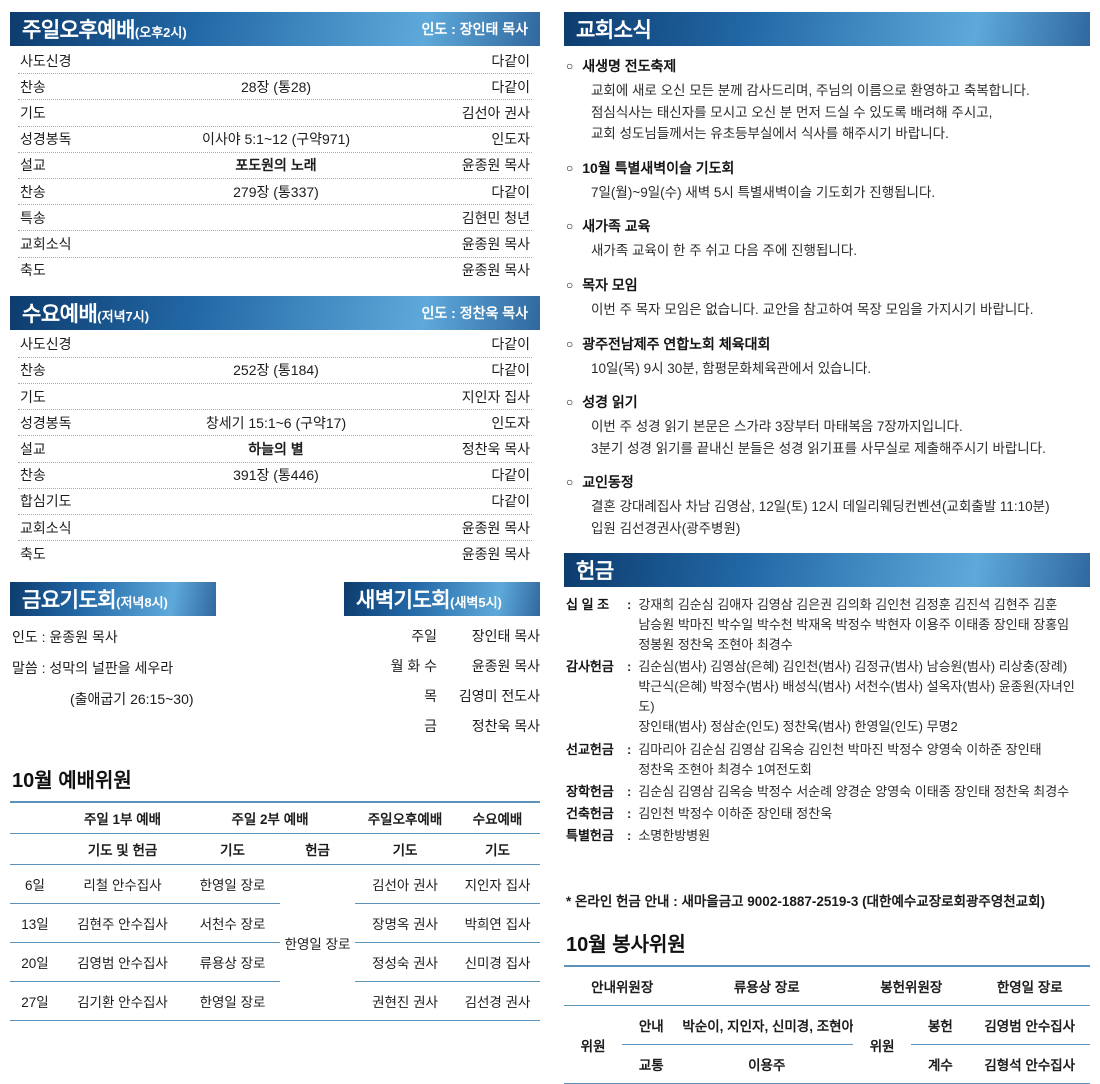 This screenshot has height=1084, width=1100. I want to click on order-item-detail: 포도원의 노래, so click(276, 165).